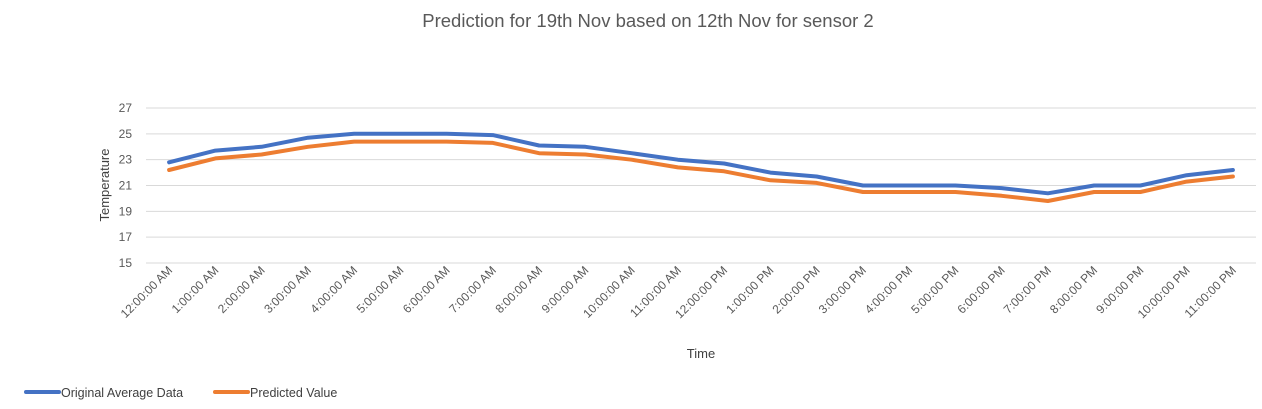  I want to click on y-axis-ticks: 15 17 19 21 23 25 27, so click(126, 185).